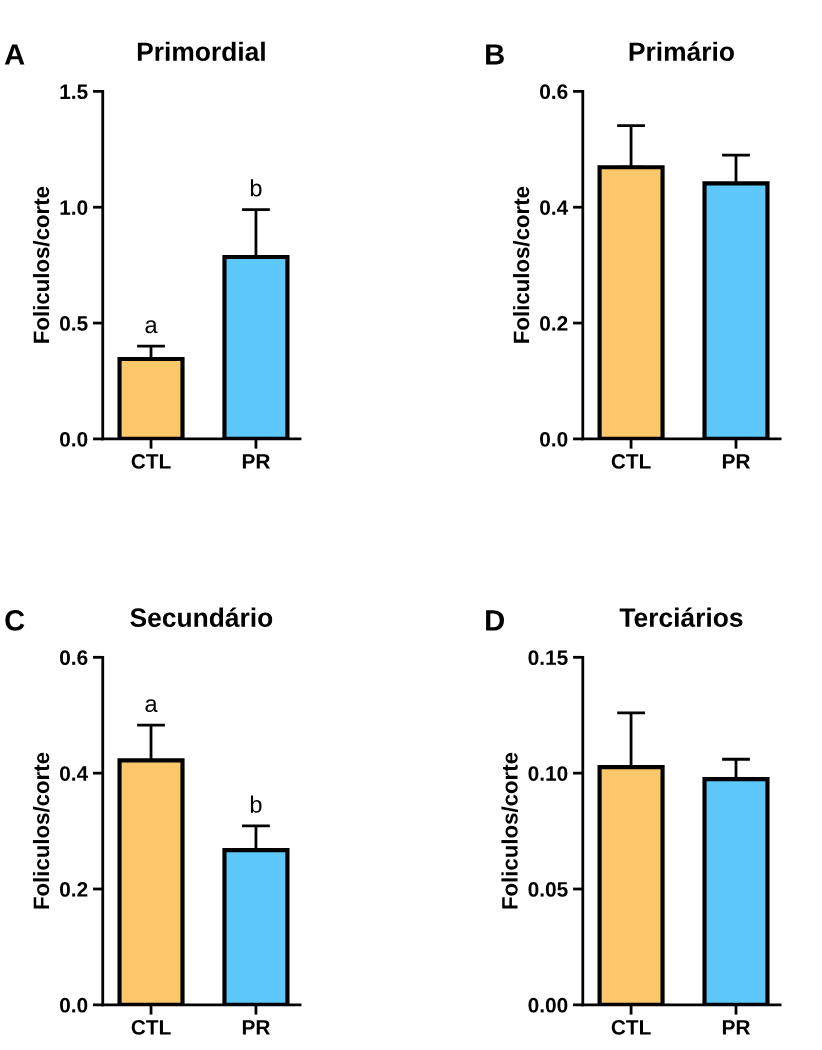 The height and width of the screenshot is (1050, 822). Describe the element at coordinates (15, 620) in the screenshot. I see `text: C` at that location.